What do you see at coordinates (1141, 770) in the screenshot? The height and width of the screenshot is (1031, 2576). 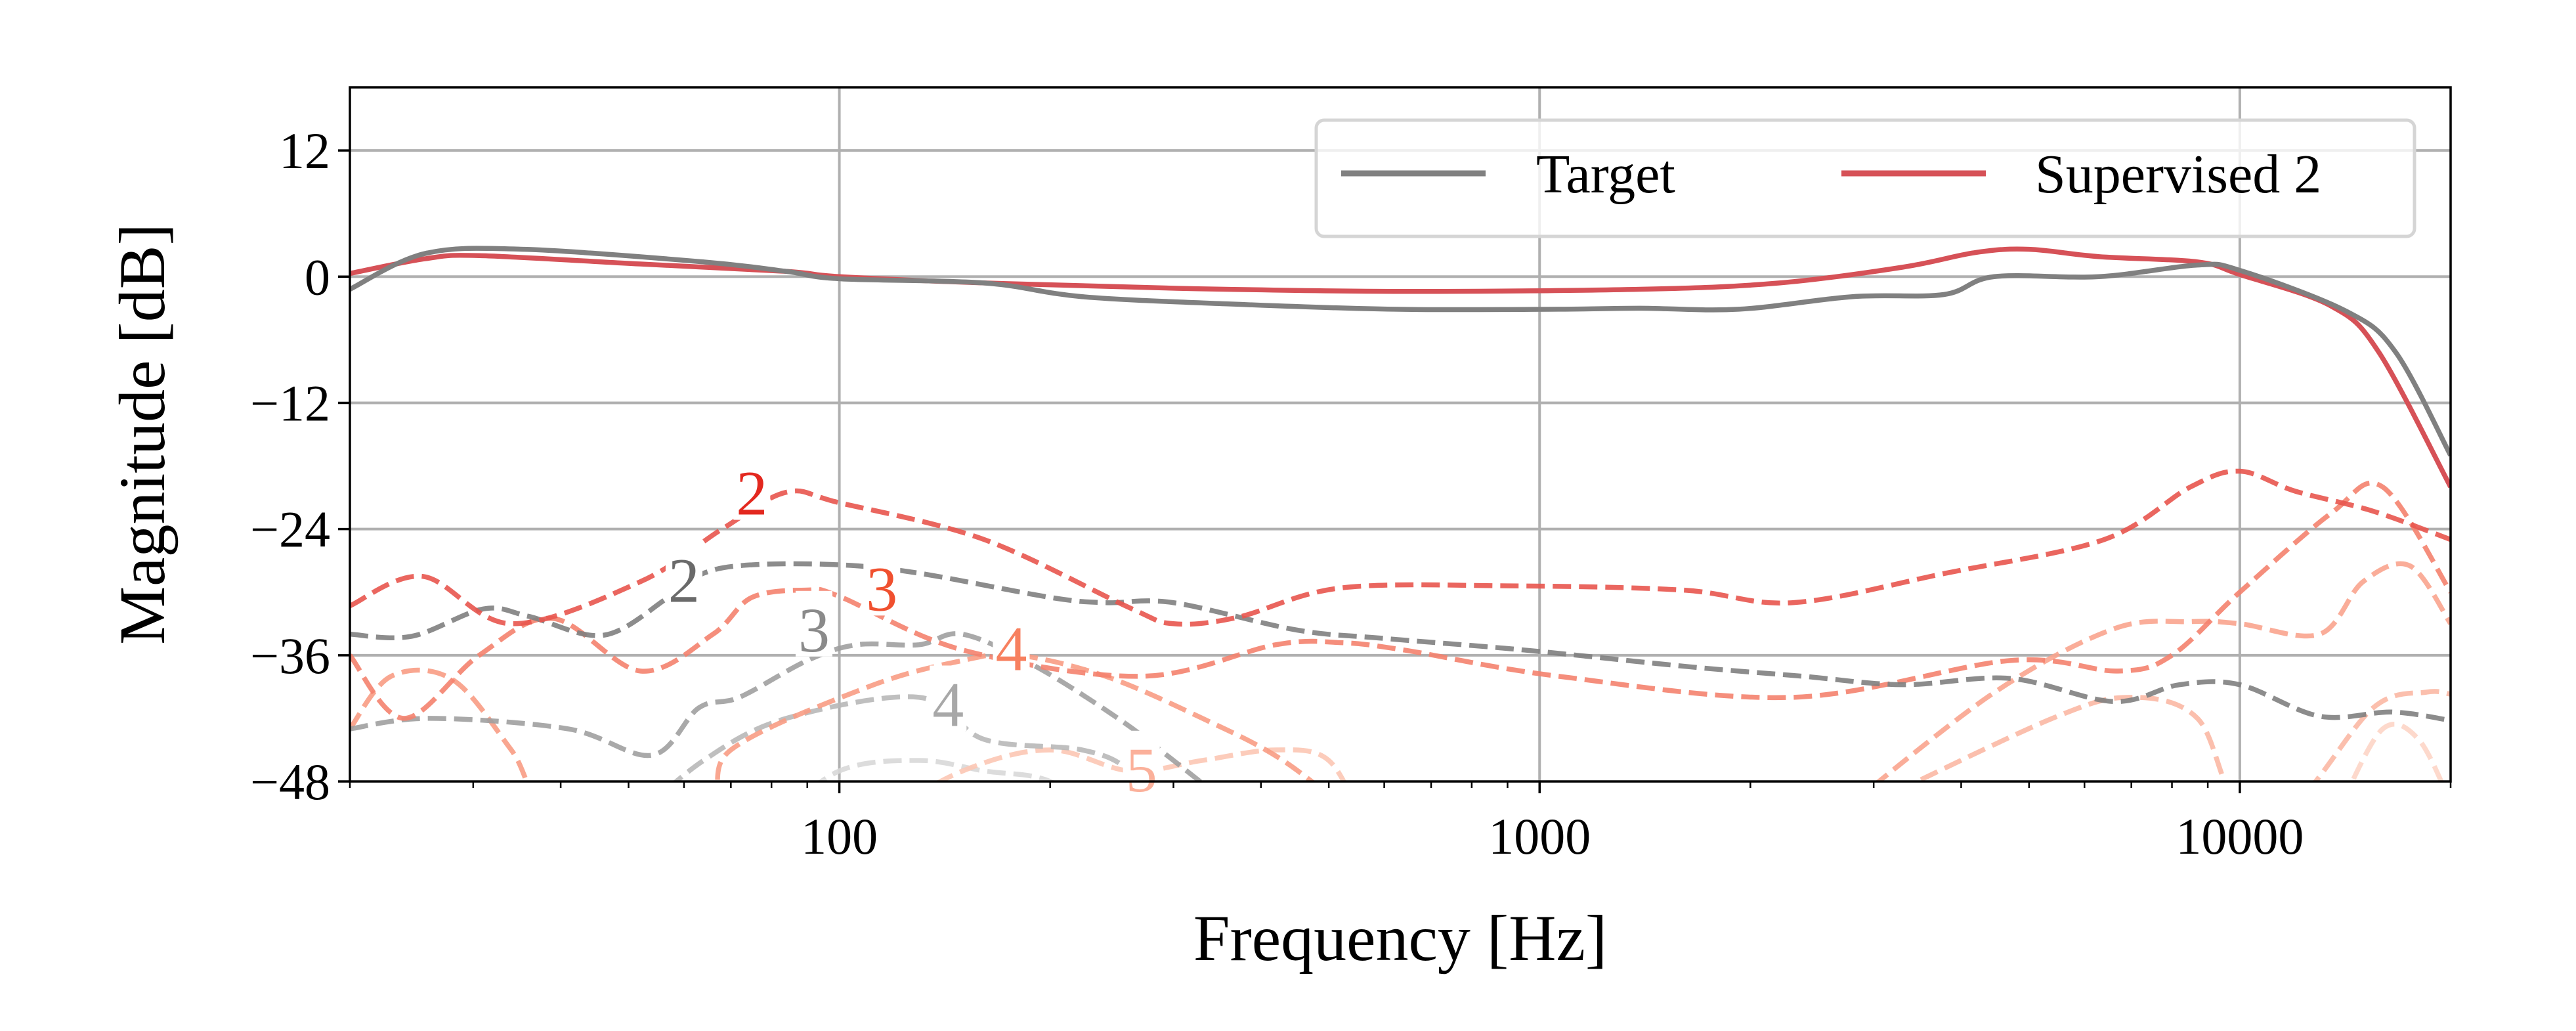 I see `curve-label: 5` at bounding box center [1141, 770].